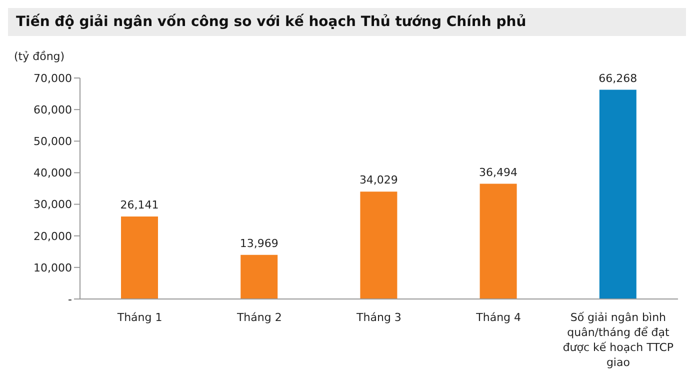  What do you see at coordinates (53, 141) in the screenshot?
I see `y-tick-label: 50,000` at bounding box center [53, 141].